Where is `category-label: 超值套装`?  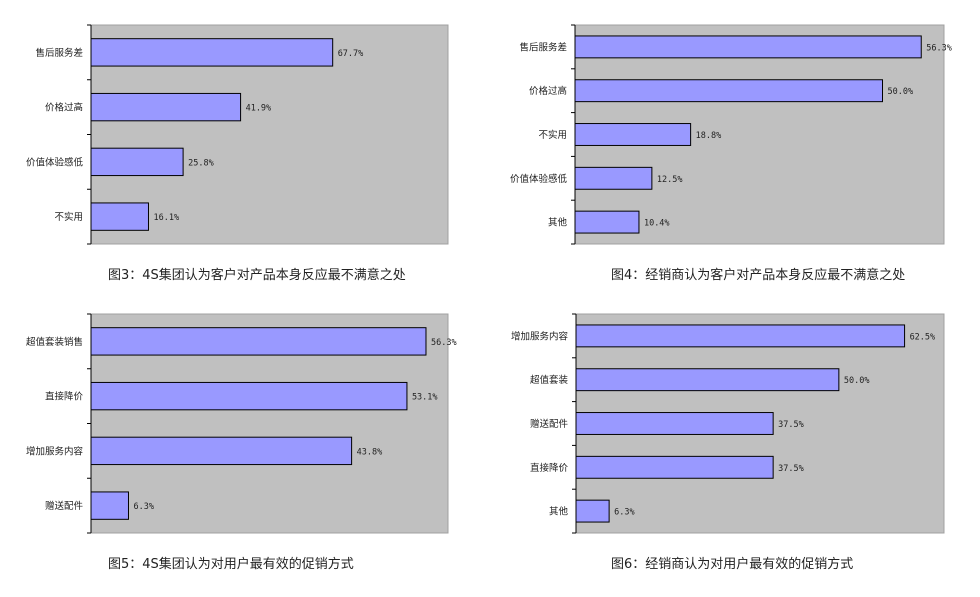 category-label: 超值套装 is located at coordinates (549, 380).